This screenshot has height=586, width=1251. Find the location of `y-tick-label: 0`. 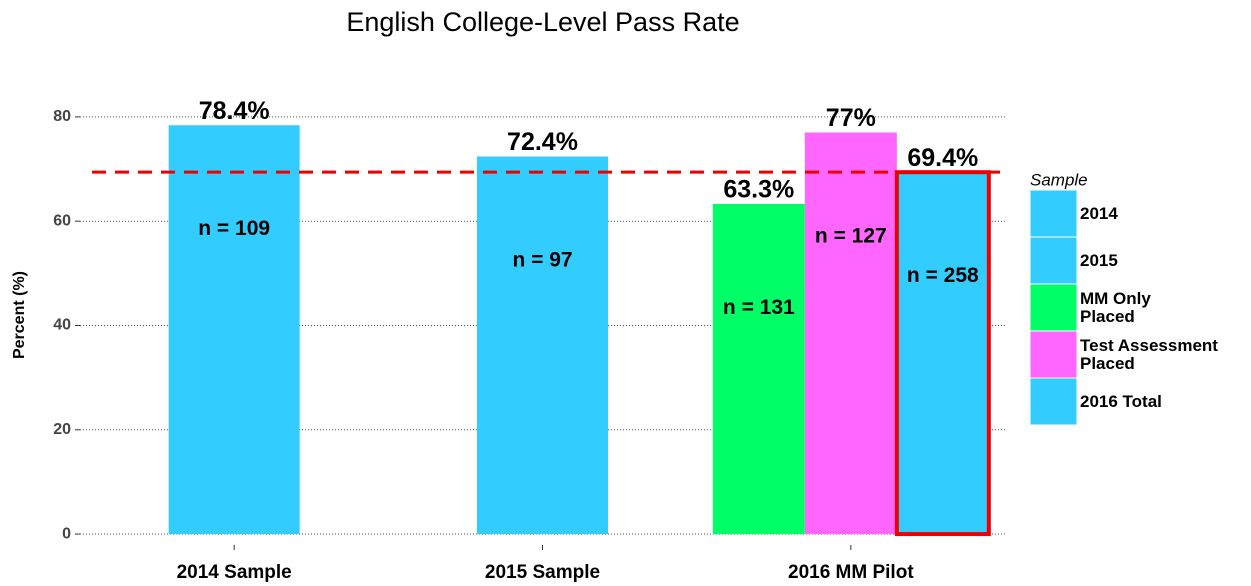

y-tick-label: 0 is located at coordinates (66, 533).